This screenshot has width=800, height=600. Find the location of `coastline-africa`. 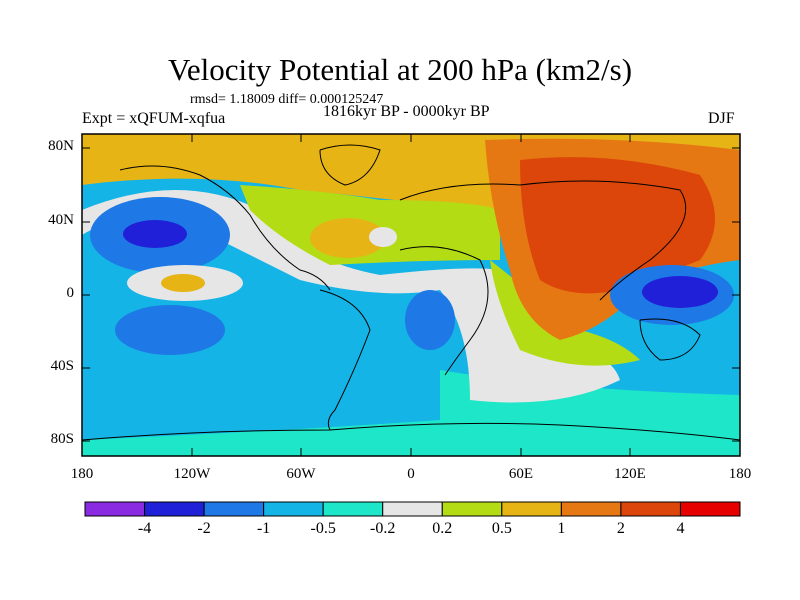

coastline-africa is located at coordinates (444, 311).